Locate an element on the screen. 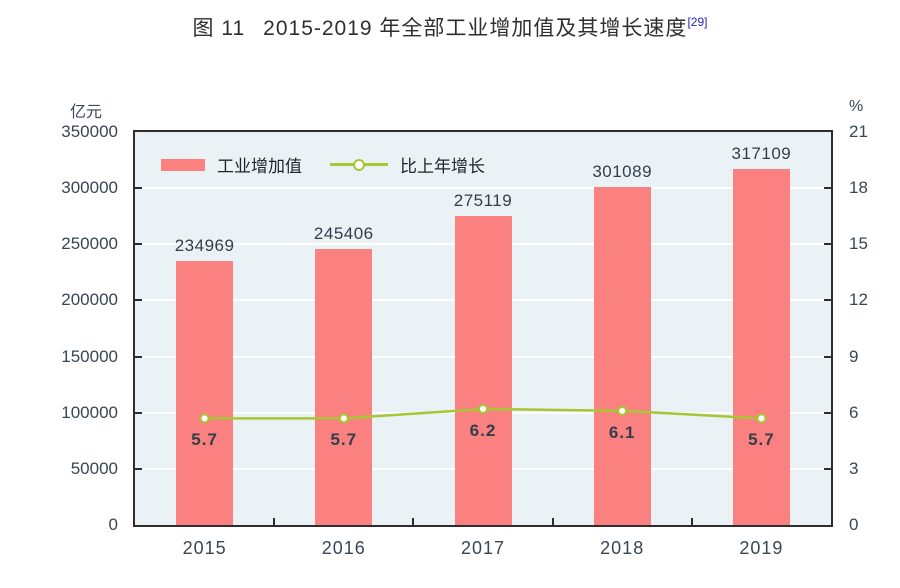 The width and height of the screenshot is (900, 588). legend-bar-label: 工业增加值 is located at coordinates (259, 166).